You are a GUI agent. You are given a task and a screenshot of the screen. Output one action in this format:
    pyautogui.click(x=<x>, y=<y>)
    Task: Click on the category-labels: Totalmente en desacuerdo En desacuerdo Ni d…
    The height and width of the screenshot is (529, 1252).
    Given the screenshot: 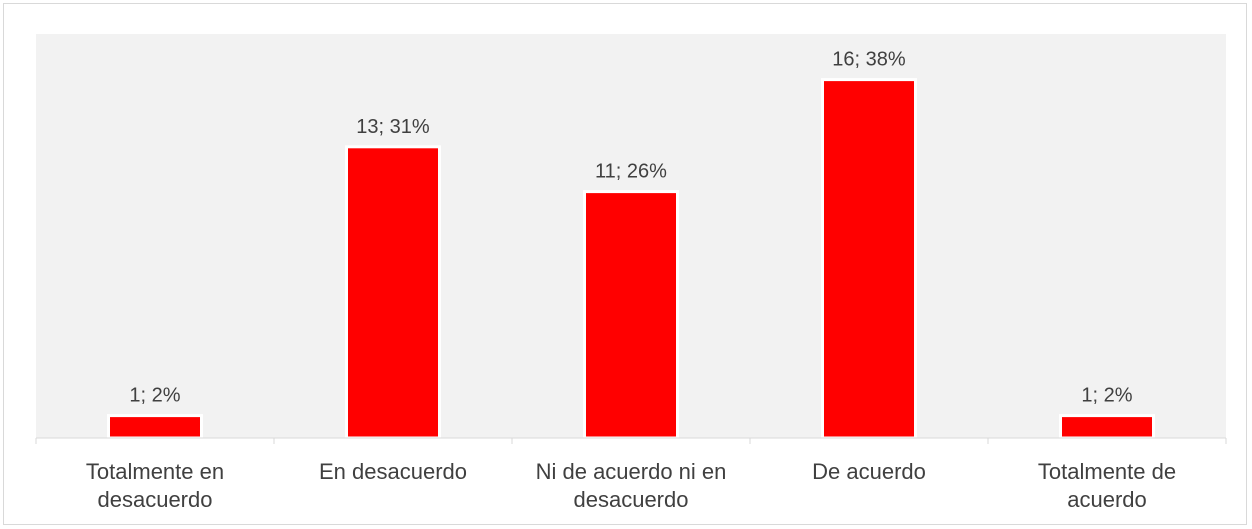 What is the action you would take?
    pyautogui.click(x=631, y=485)
    